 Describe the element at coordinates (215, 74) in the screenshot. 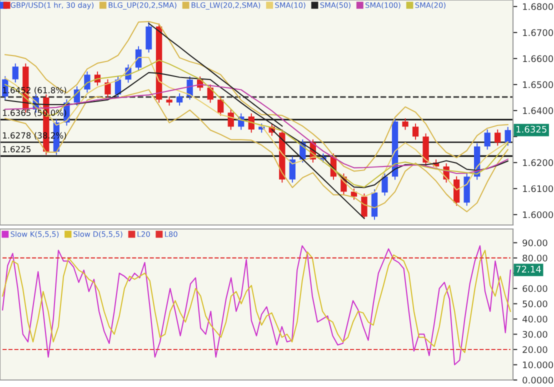

I see `line-series` at that location.